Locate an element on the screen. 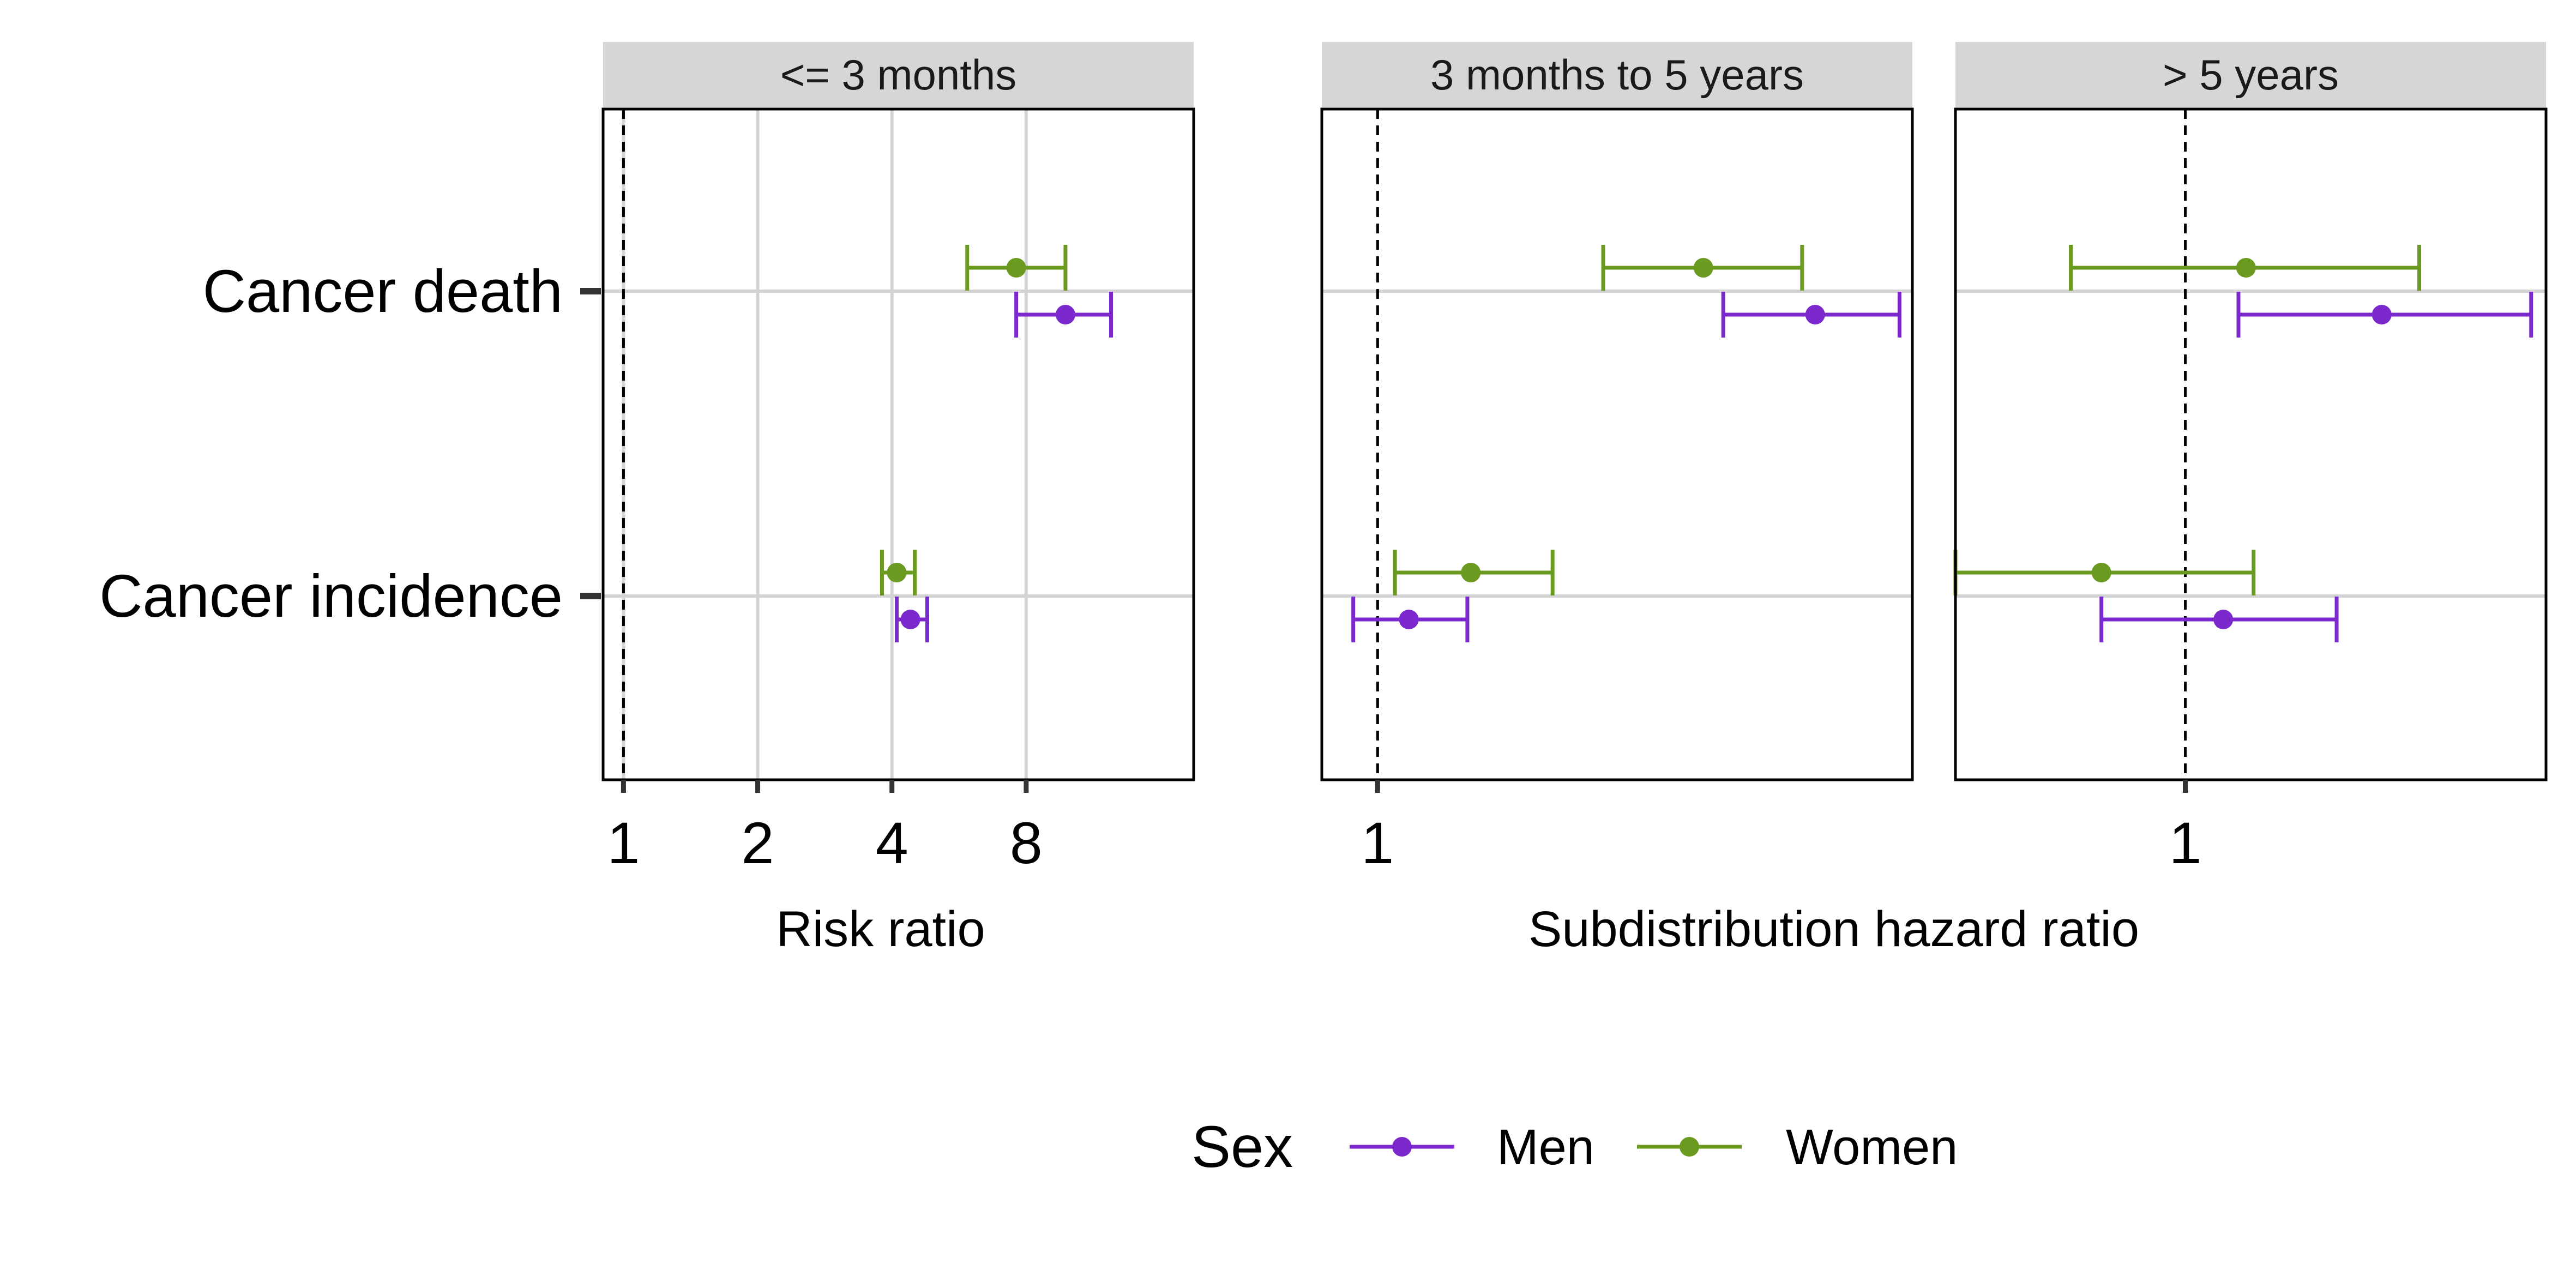 This screenshot has height=1288, width=2576. panel-1: <= 3 months 1 2 4 8 is located at coordinates (898, 459).